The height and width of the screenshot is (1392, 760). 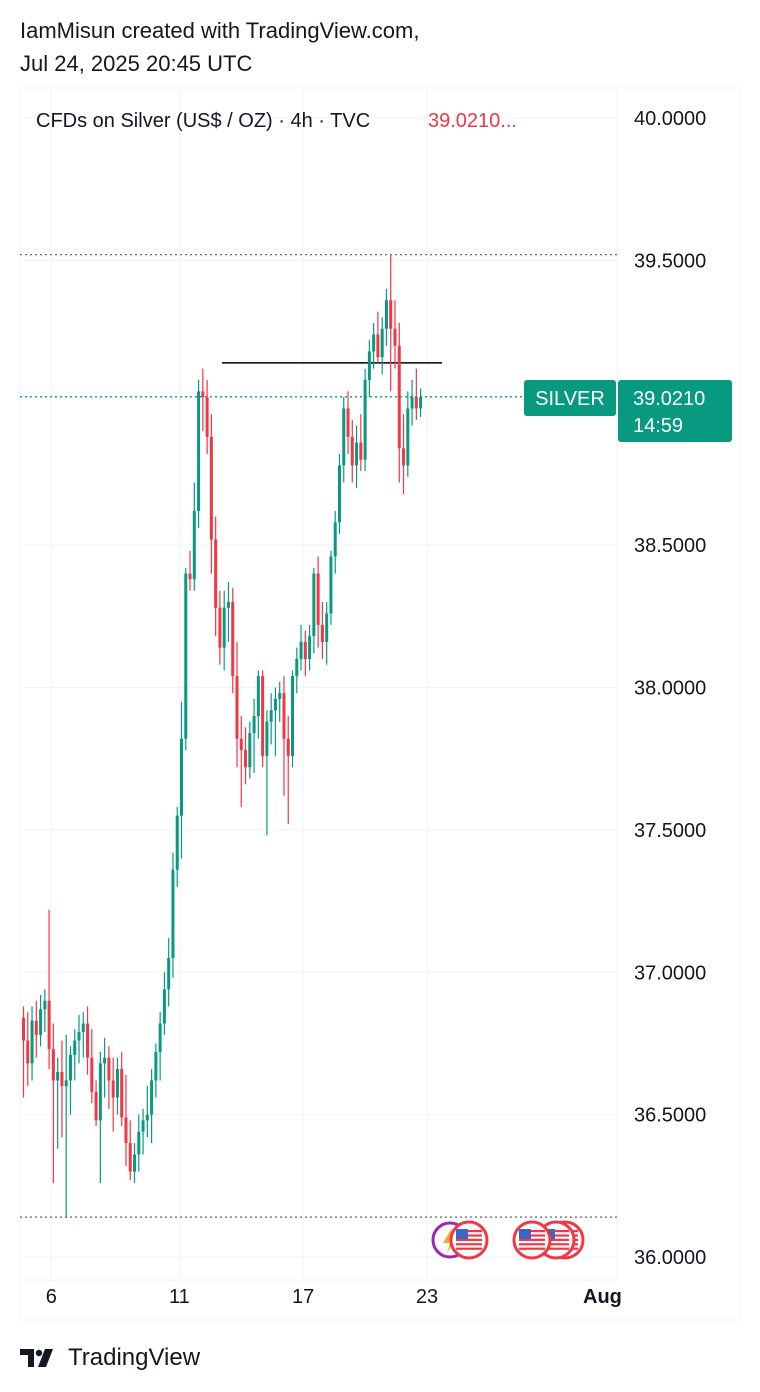 What do you see at coordinates (469, 1240) in the screenshot?
I see `us-flag-icon` at bounding box center [469, 1240].